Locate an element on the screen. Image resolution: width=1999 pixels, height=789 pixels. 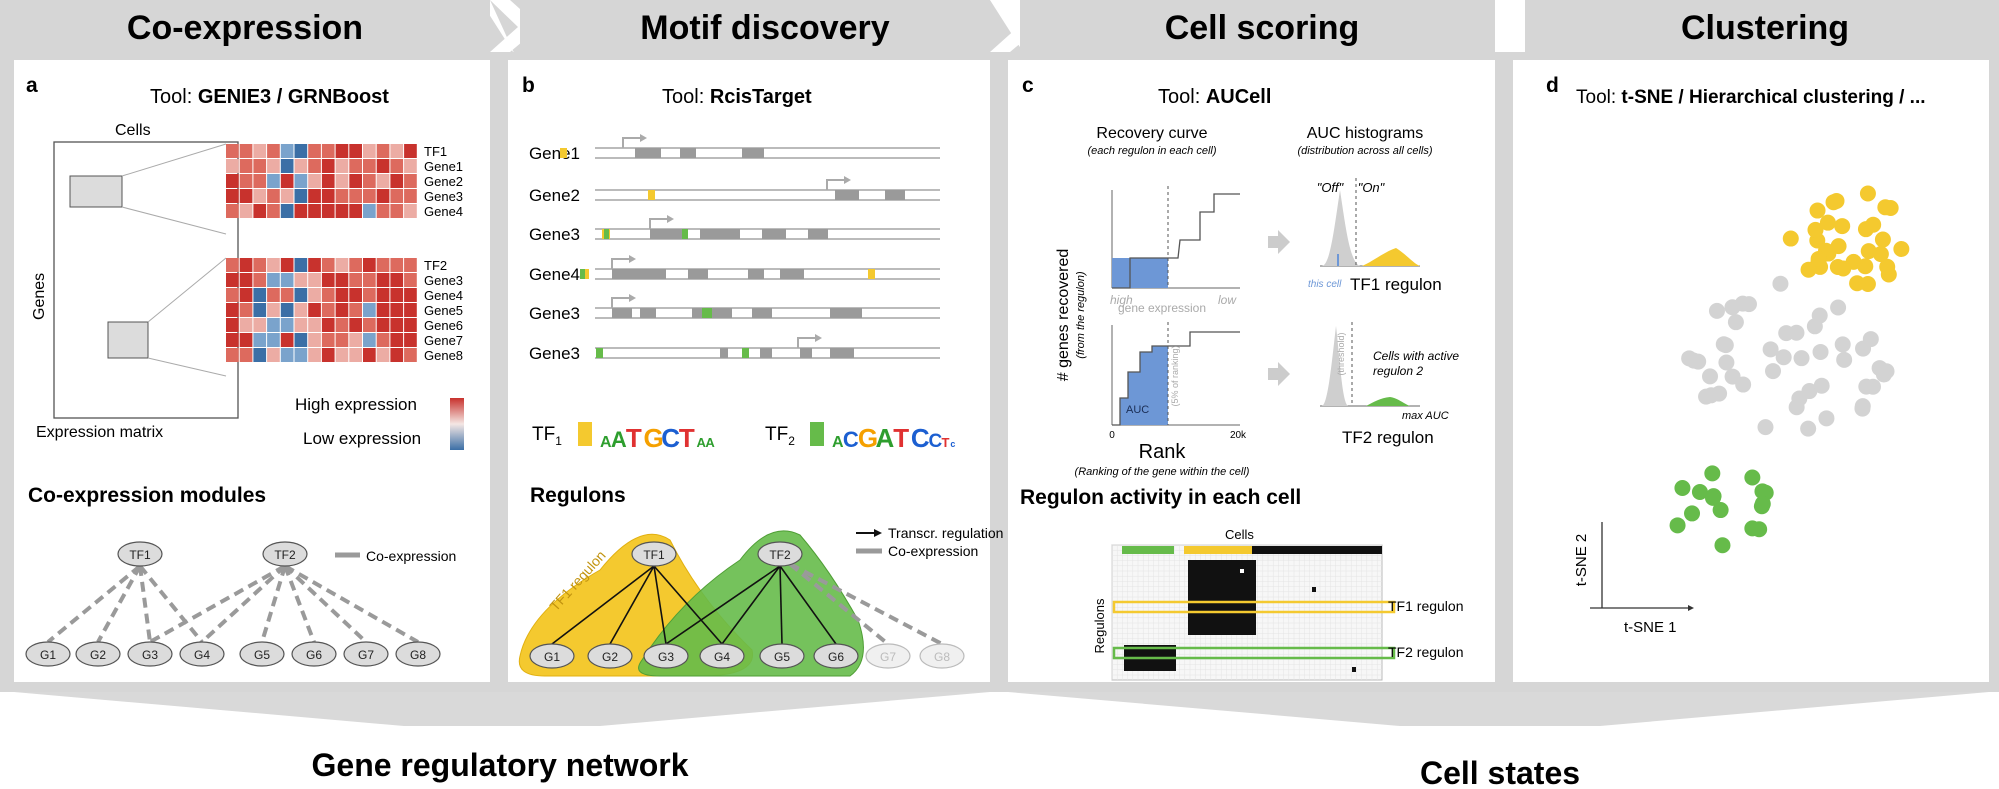
stage-title: Clustering is located at coordinates (1765, 28).